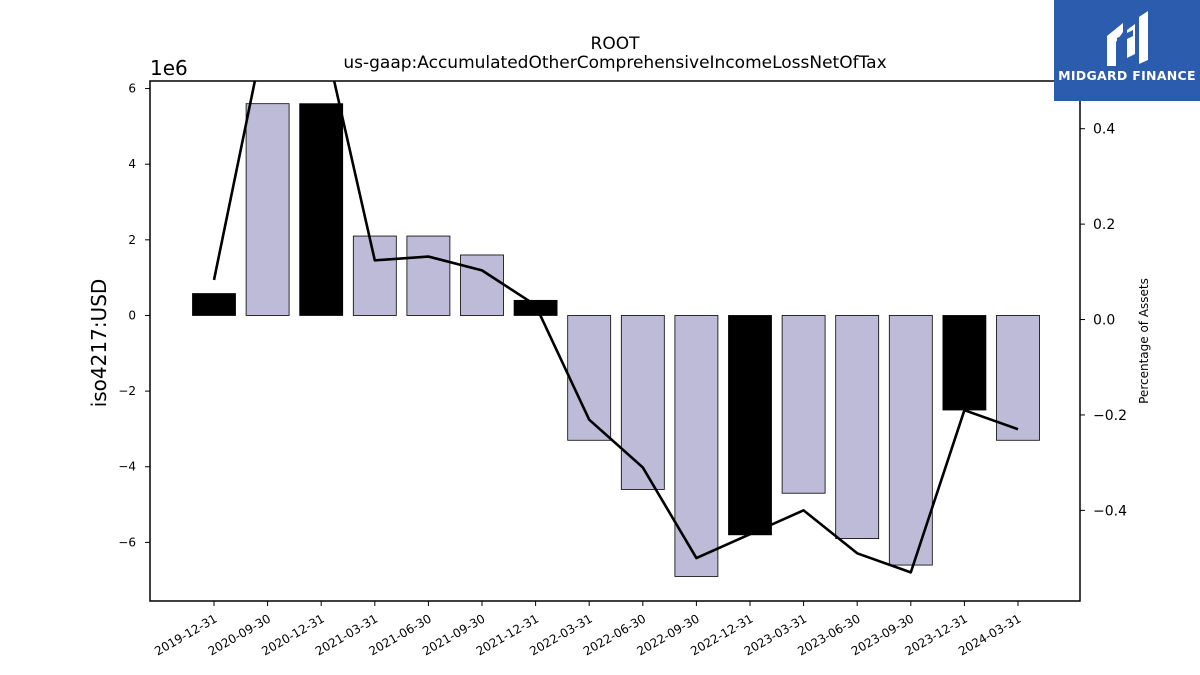  I want to click on y-tick-label: 2, so click(132, 240).